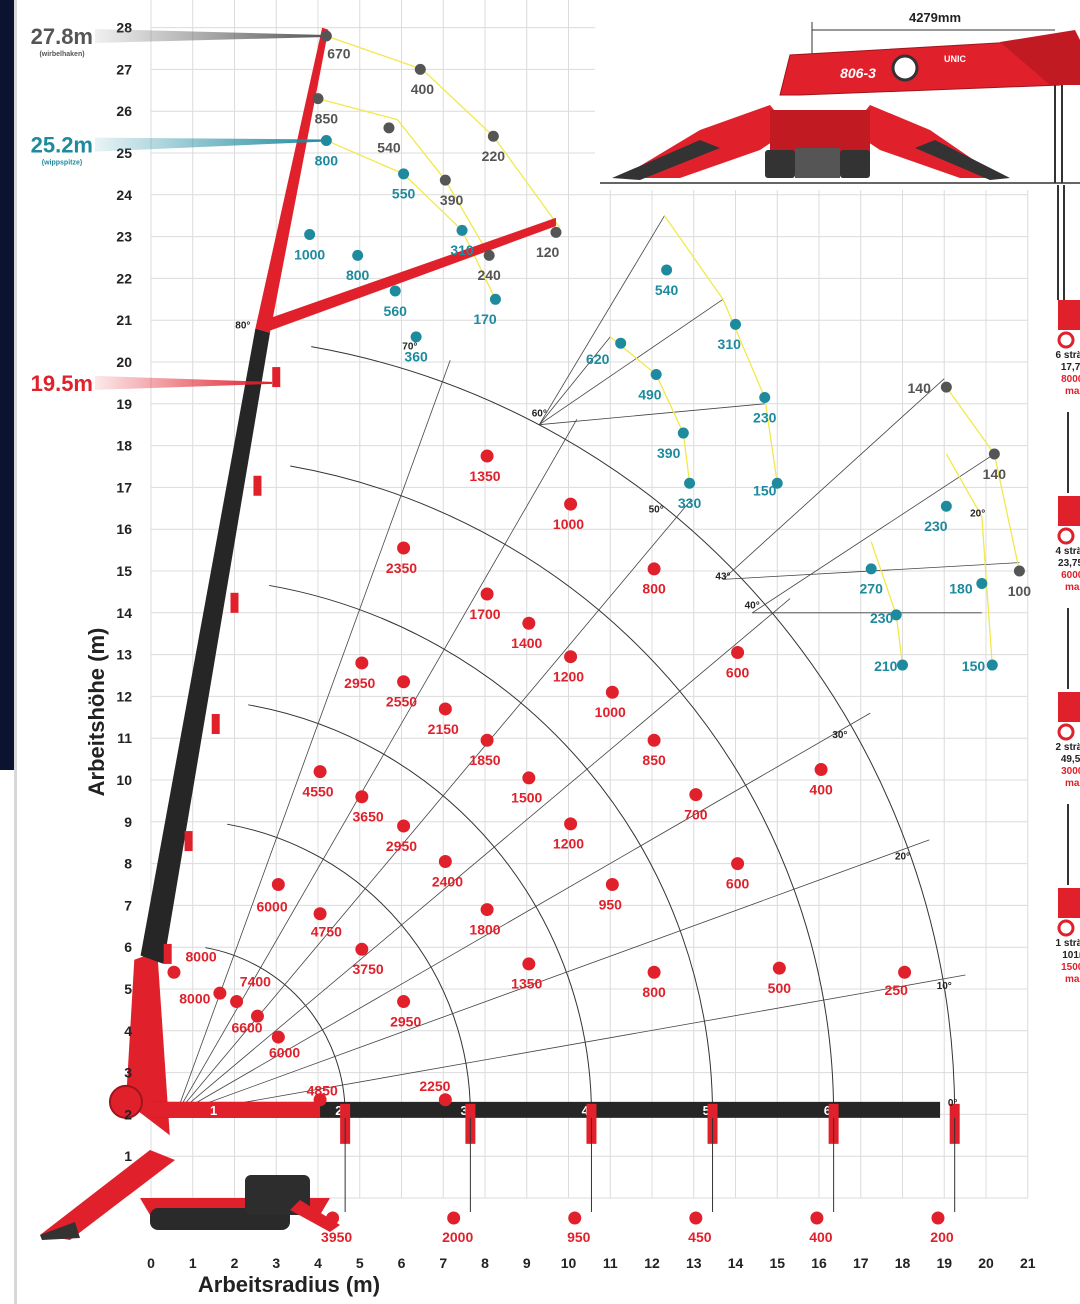 This screenshot has width=1080, height=1304. I want to click on jib-load-label: 400, so click(423, 89).